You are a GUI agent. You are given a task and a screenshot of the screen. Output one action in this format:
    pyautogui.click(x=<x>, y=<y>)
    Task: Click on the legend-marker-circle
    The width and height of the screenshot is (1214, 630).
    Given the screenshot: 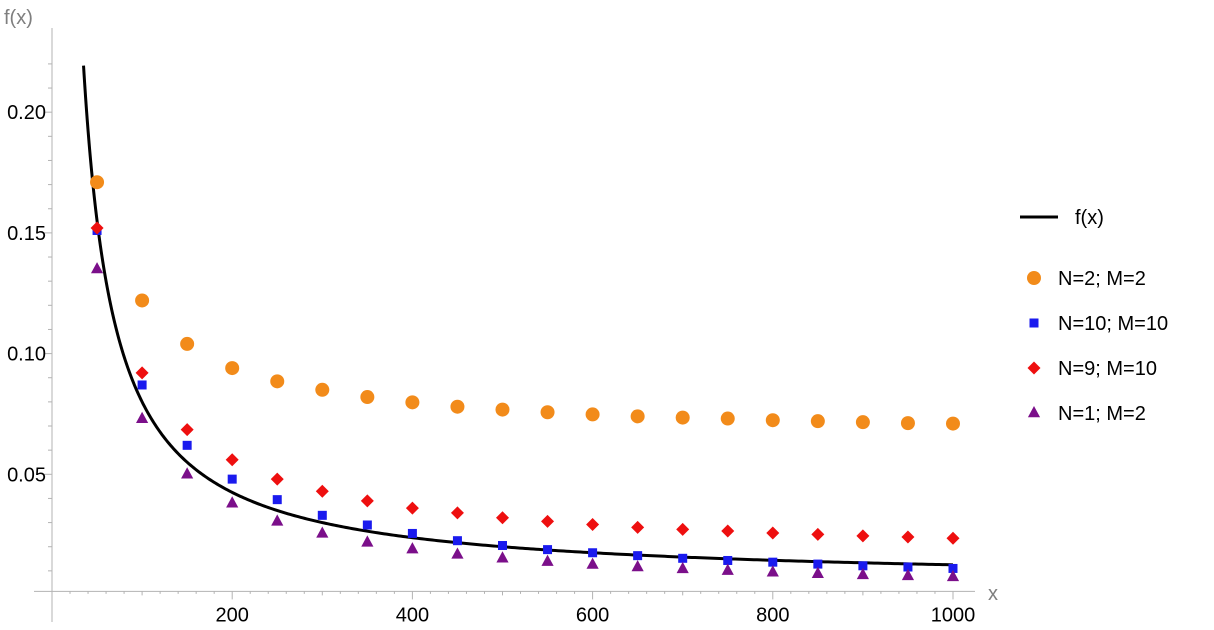 What is the action you would take?
    pyautogui.click(x=1034, y=278)
    